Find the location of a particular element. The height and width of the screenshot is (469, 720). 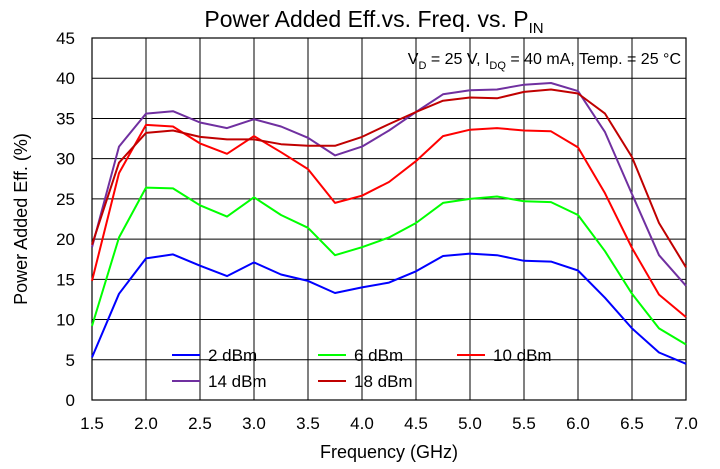

y-tick-label: 40 is located at coordinates (65, 78).